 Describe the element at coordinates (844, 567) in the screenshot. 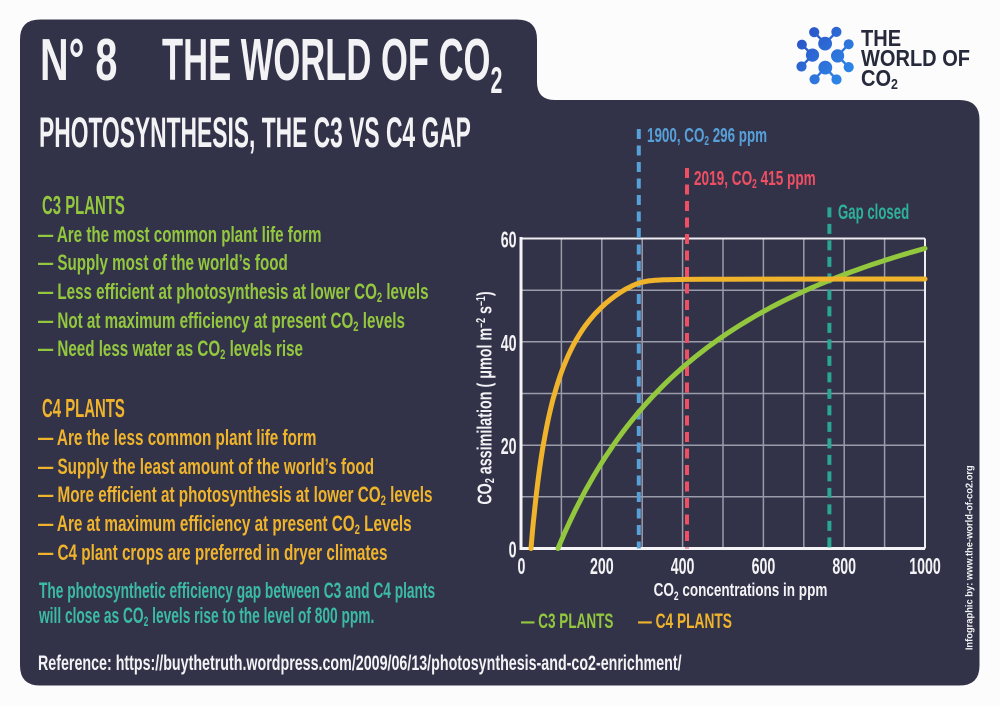

I see `svg-text: 800` at that location.